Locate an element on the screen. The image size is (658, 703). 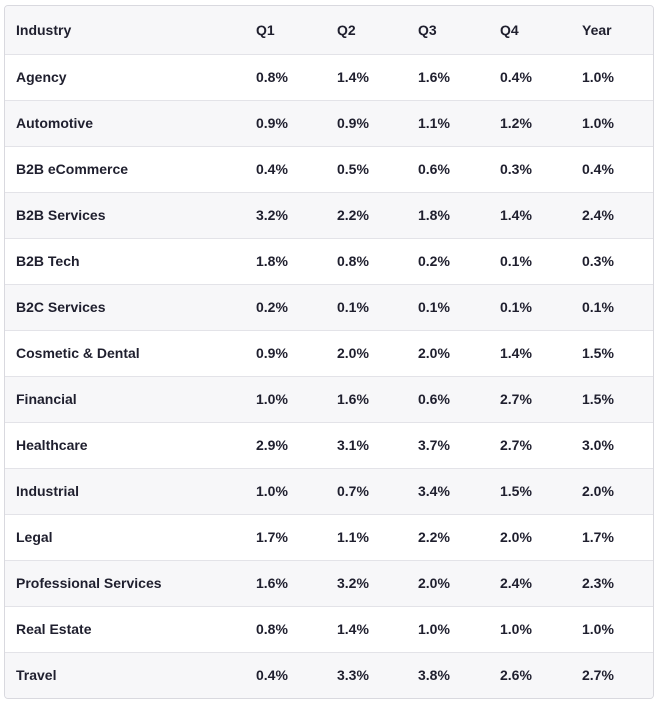
table-row-healthcare: Healthcare 2.9% 3.1% 3.7% 2.7% 3.0% is located at coordinates (329, 444).